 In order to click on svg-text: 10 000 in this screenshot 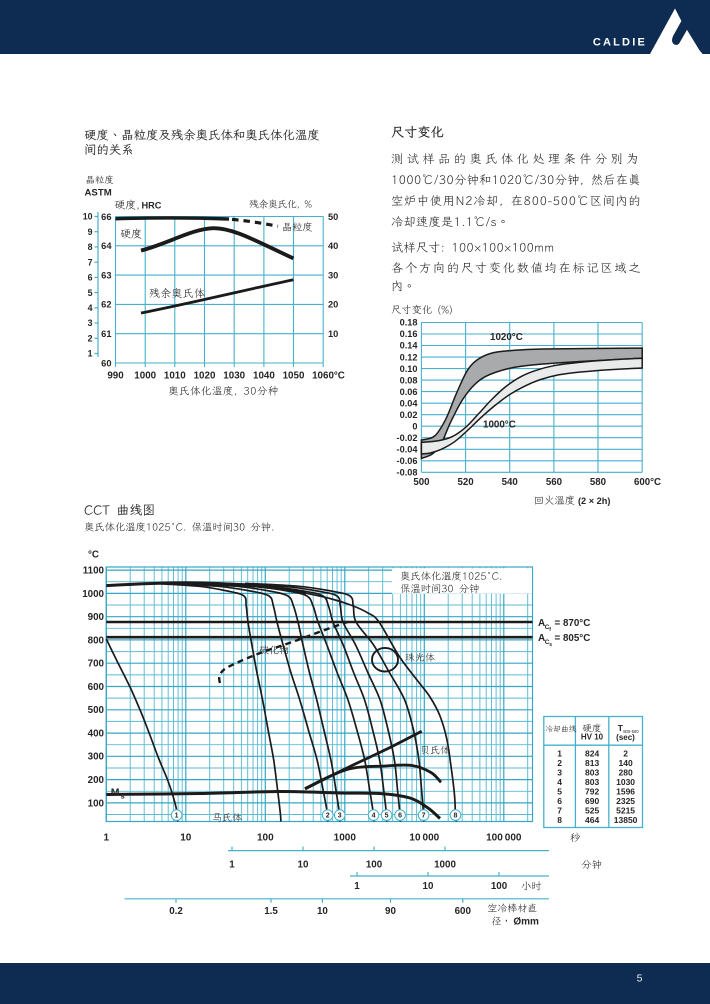, I will do `click(424, 838)`.